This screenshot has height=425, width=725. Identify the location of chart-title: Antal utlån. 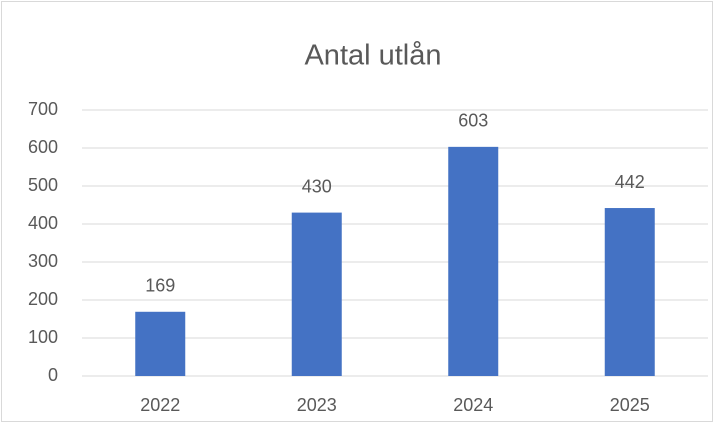
(372, 56).